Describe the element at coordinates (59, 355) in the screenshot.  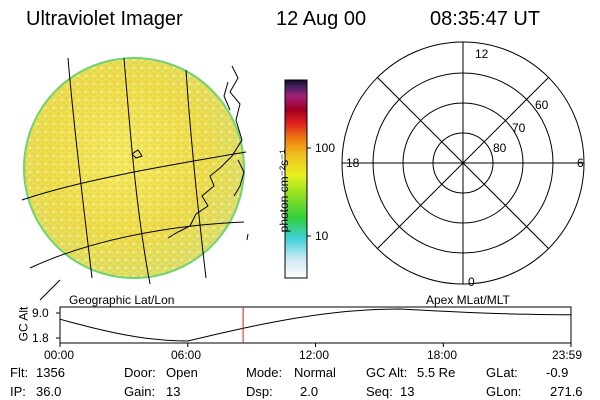
I see `time-tick-0000: 00:00` at that location.